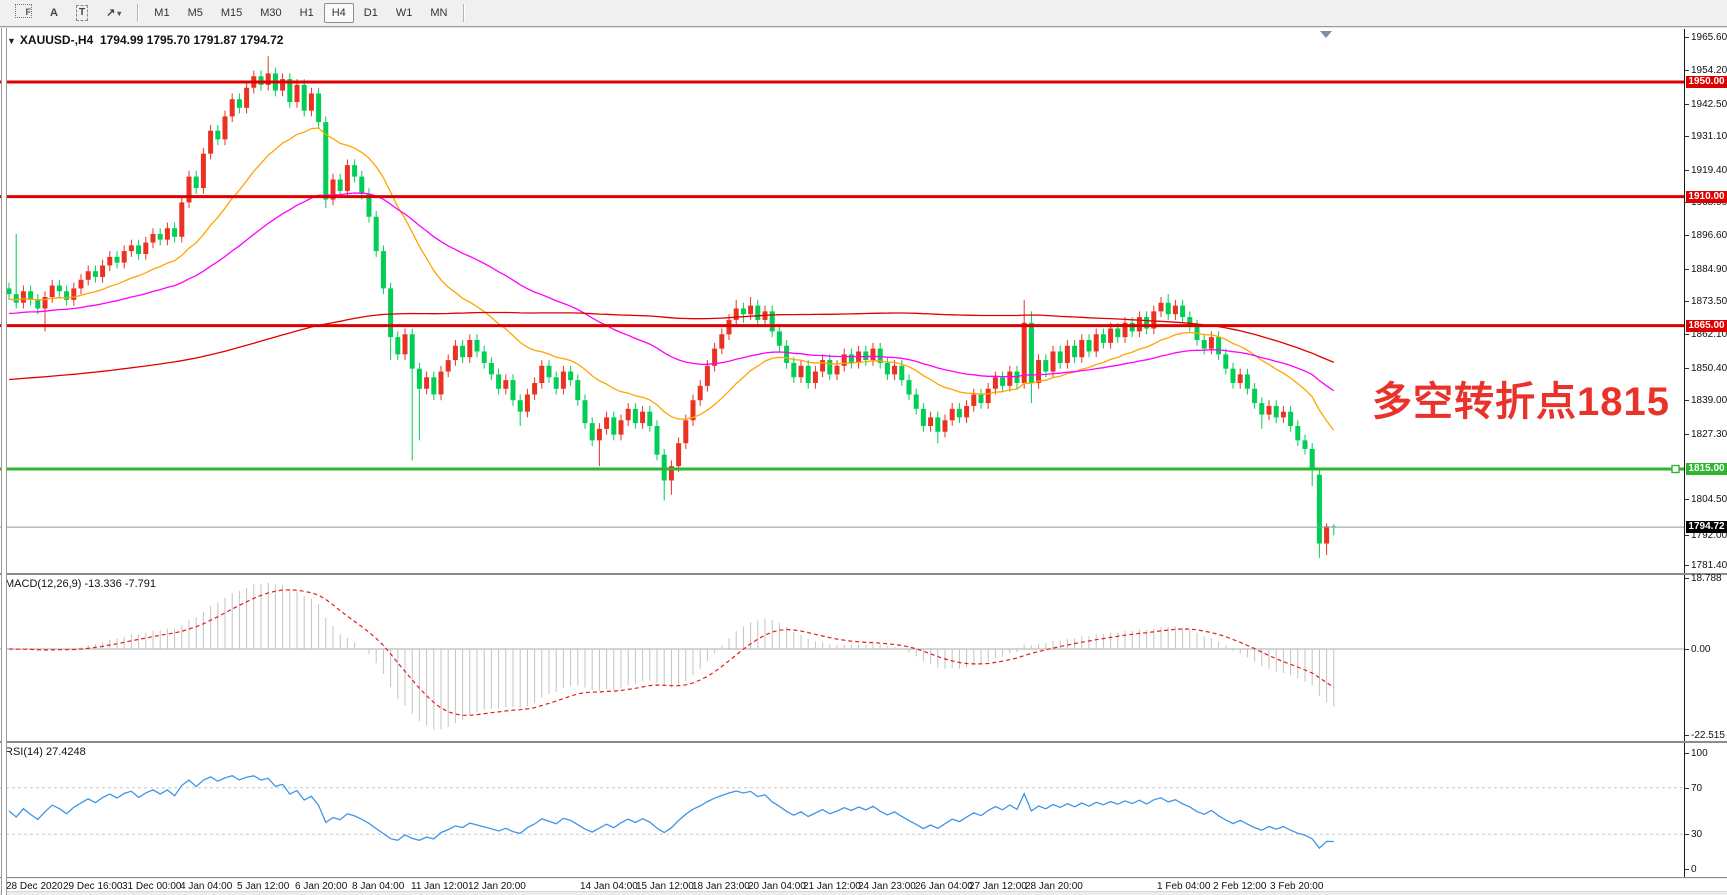 Image resolution: width=1727 pixels, height=895 pixels. I want to click on arrow-icon: ↗, so click(111, 12).